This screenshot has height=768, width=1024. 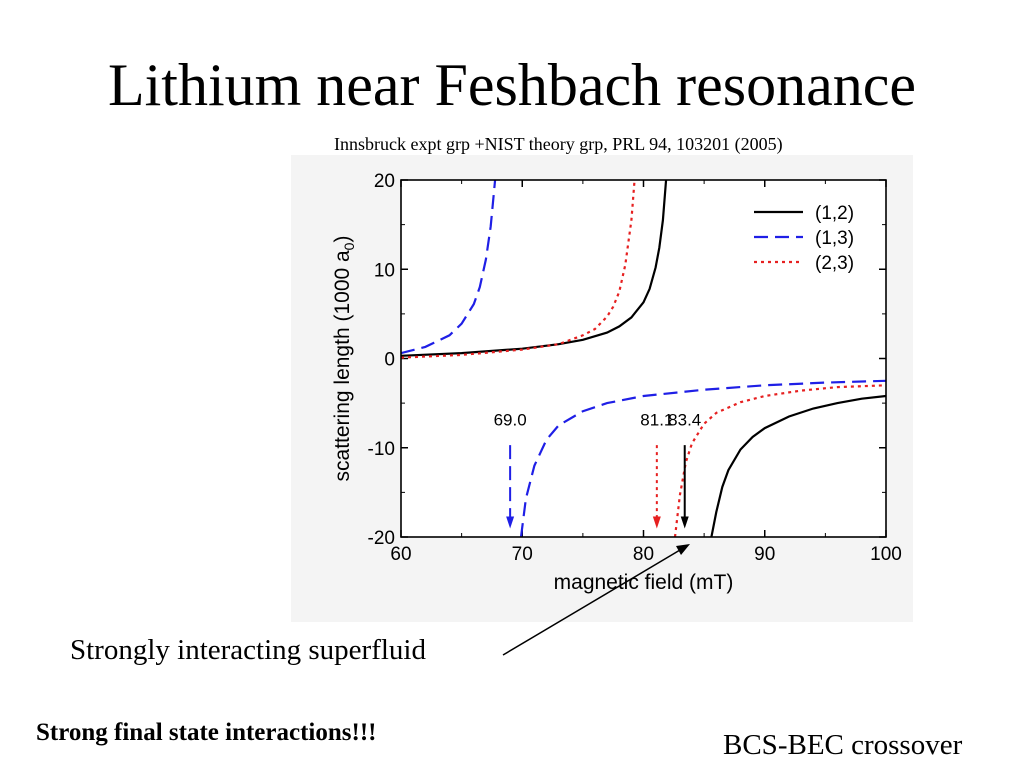 I want to click on x-tick-label: 90, so click(x=764, y=554).